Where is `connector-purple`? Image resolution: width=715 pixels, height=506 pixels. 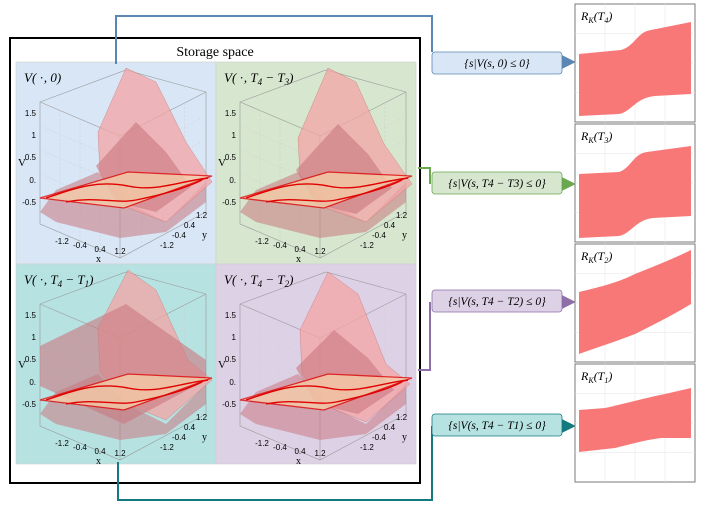 connector-purple is located at coordinates (424, 336).